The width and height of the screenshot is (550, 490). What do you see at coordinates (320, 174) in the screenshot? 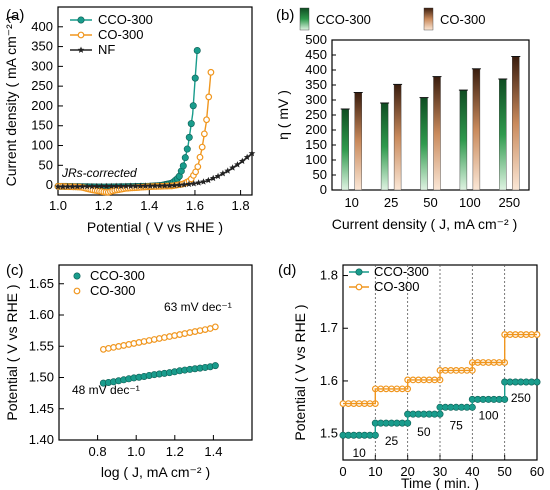
I see `y-tick-label-b: 50` at bounding box center [320, 174].